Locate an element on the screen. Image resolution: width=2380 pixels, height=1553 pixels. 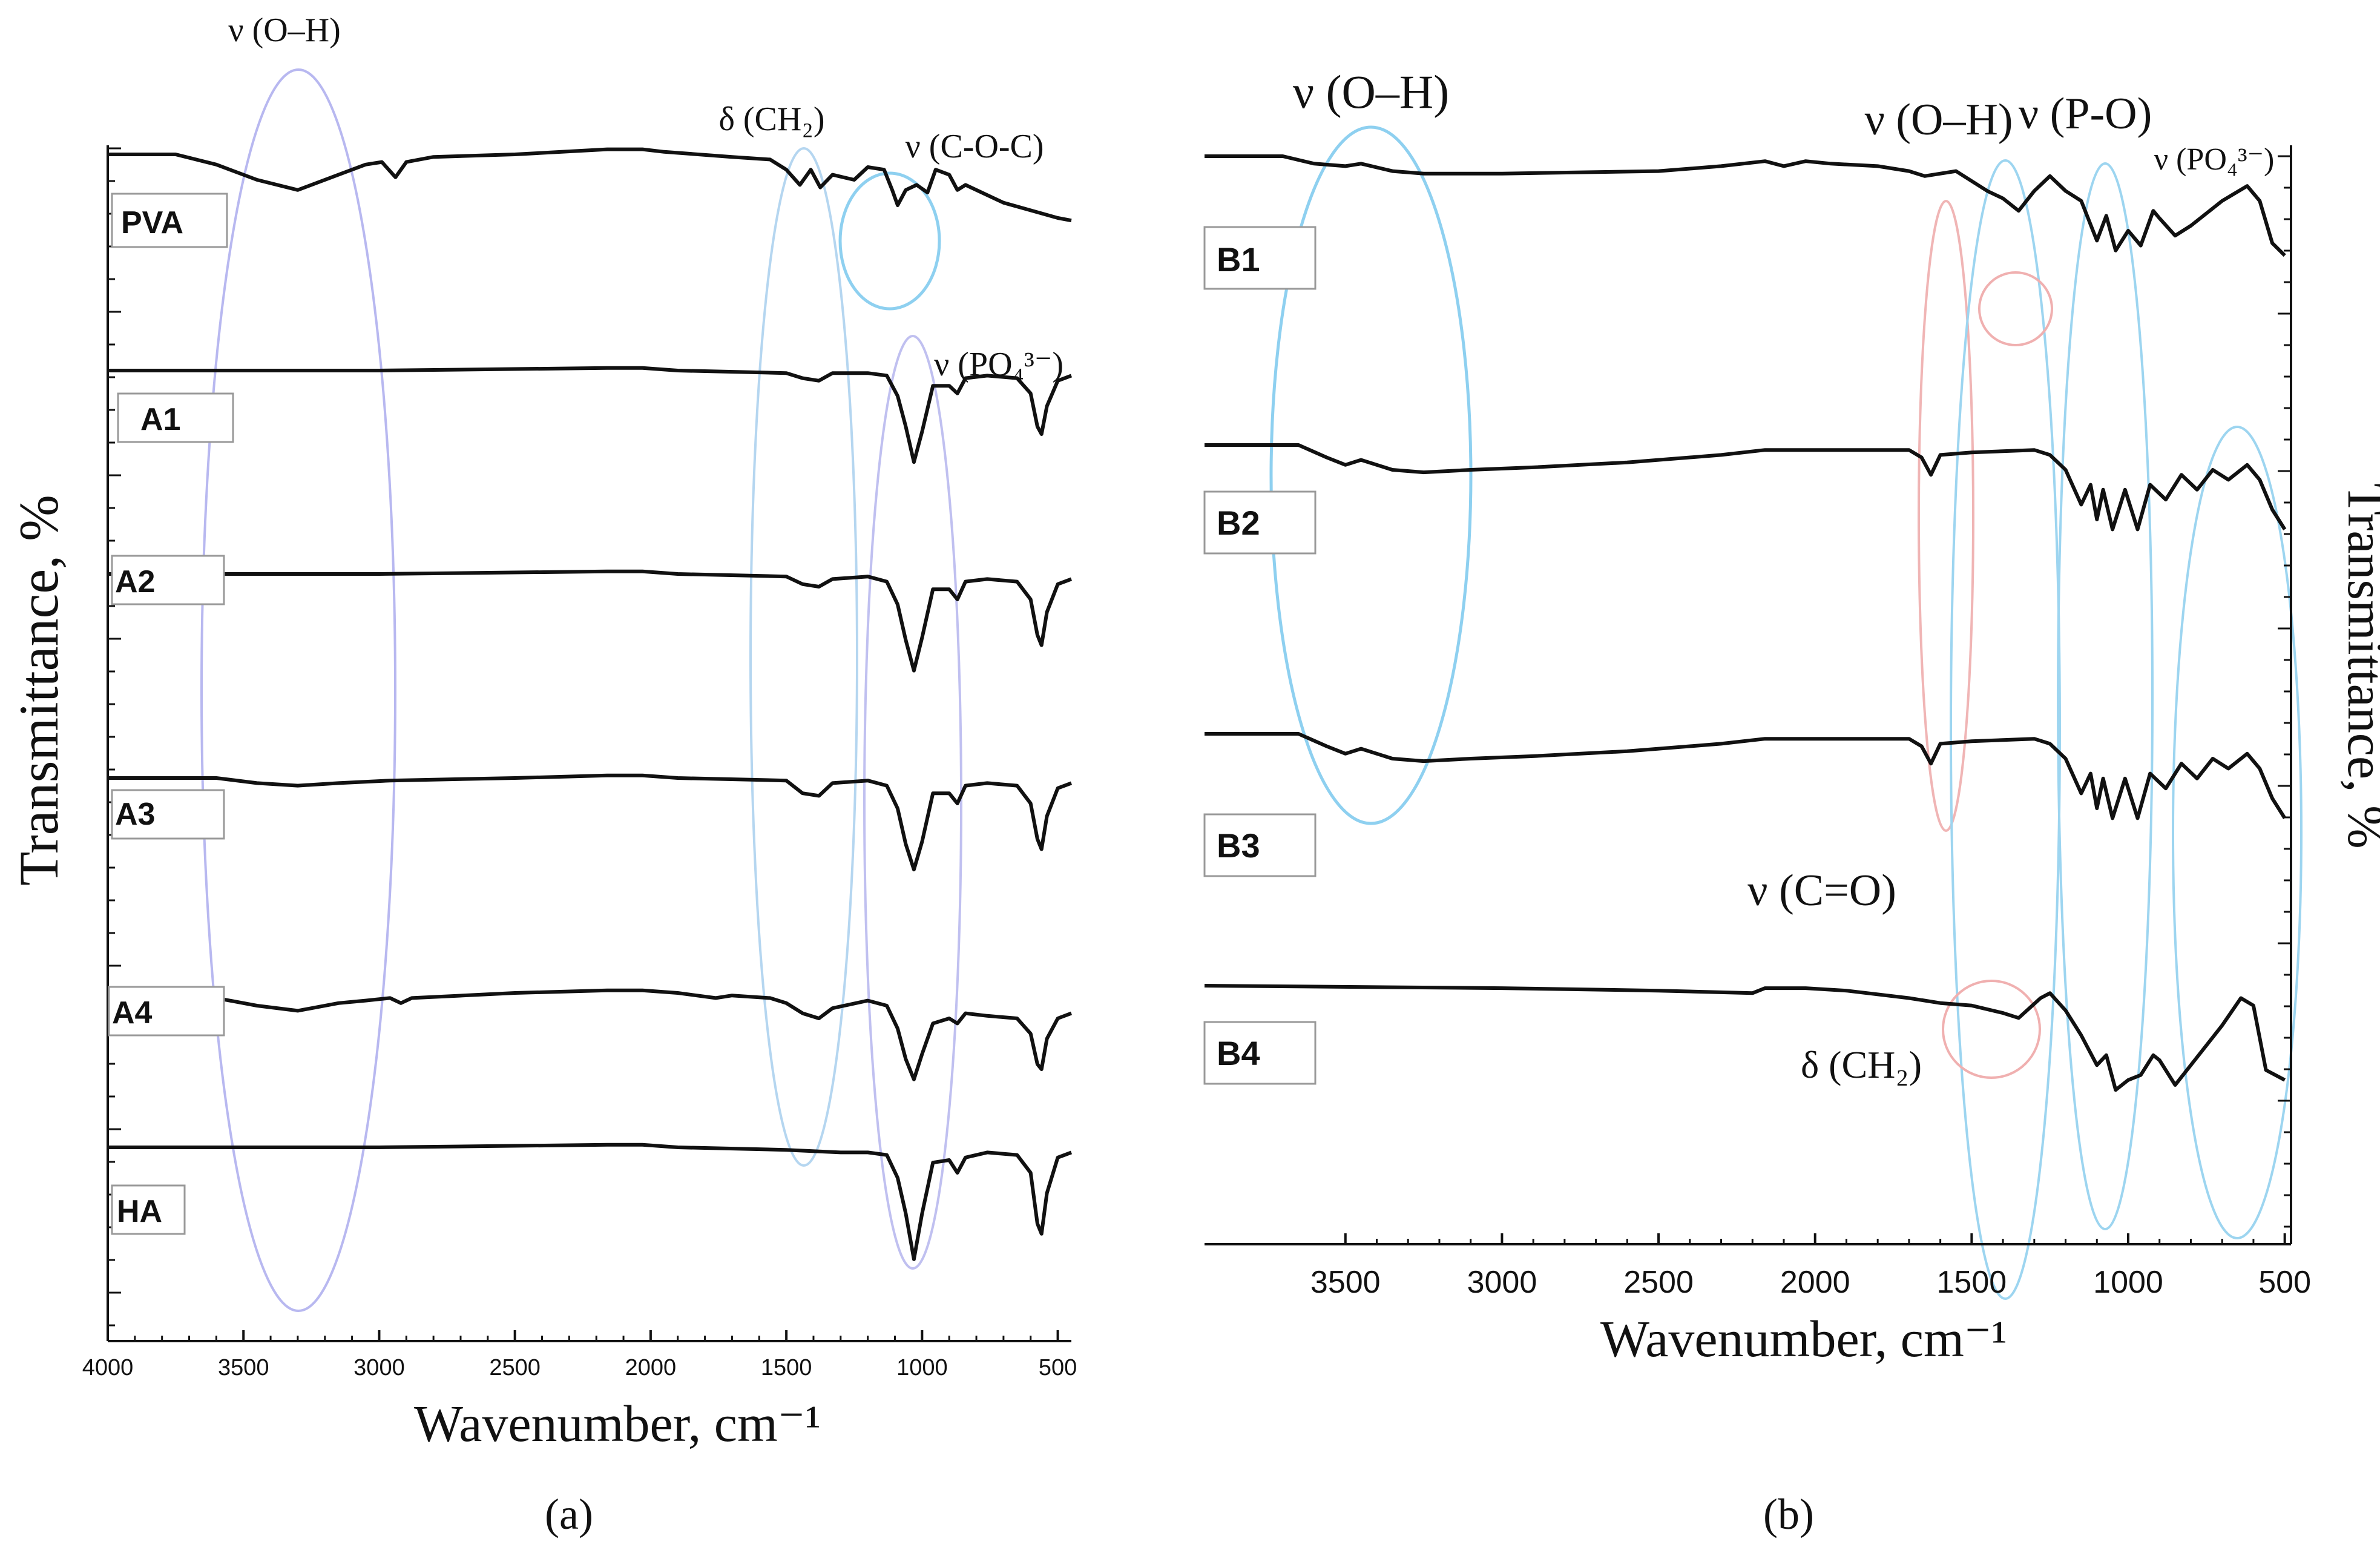
axis-a-x-ticks: 4000 3500 3000 2500 2000 1500 1000 500 is located at coordinates (579, 1355).